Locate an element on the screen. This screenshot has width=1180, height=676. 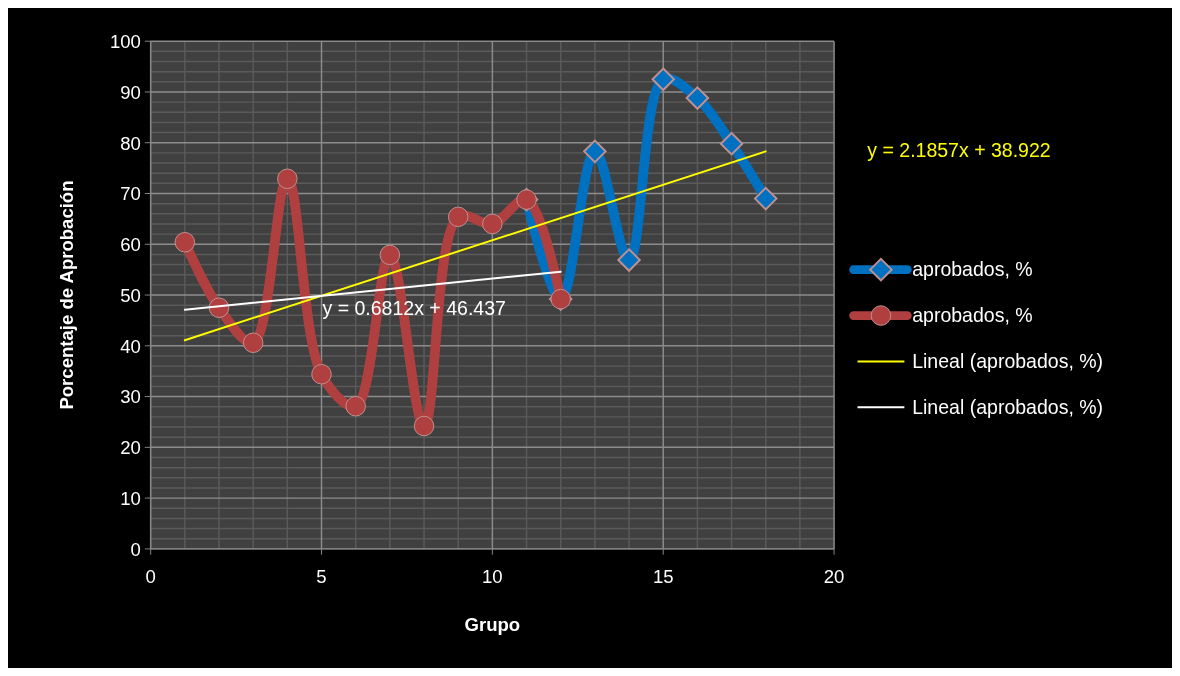
y-axis-title: Porcentaje de Aprobación is located at coordinates (66, 295).